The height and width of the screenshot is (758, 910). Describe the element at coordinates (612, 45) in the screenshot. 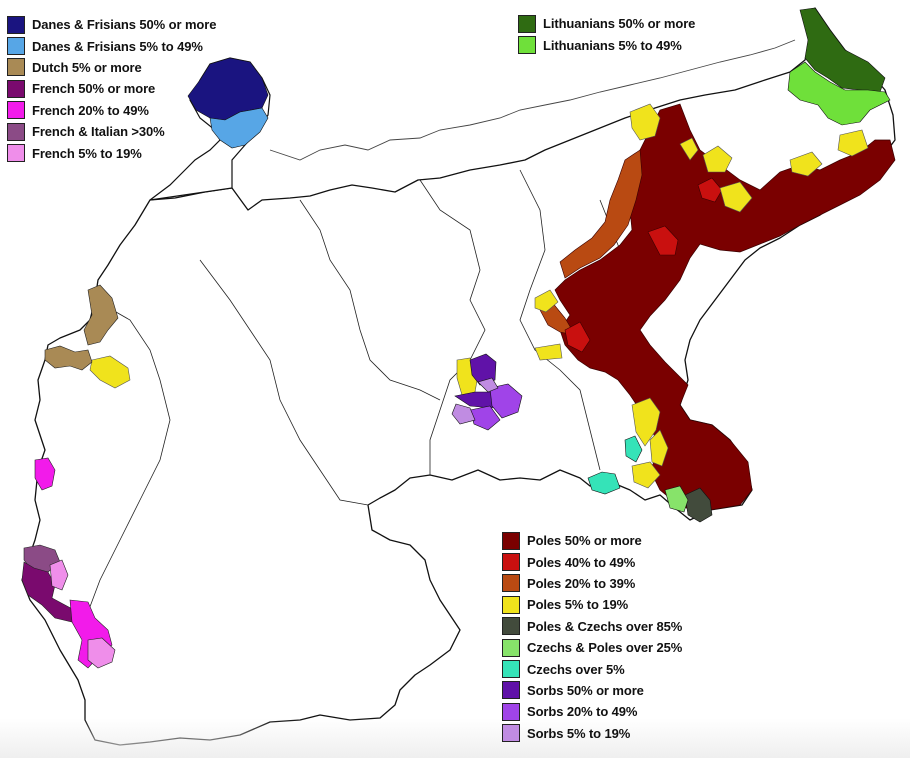

I see `legend-label: Lithuanians 5% to 49%` at that location.